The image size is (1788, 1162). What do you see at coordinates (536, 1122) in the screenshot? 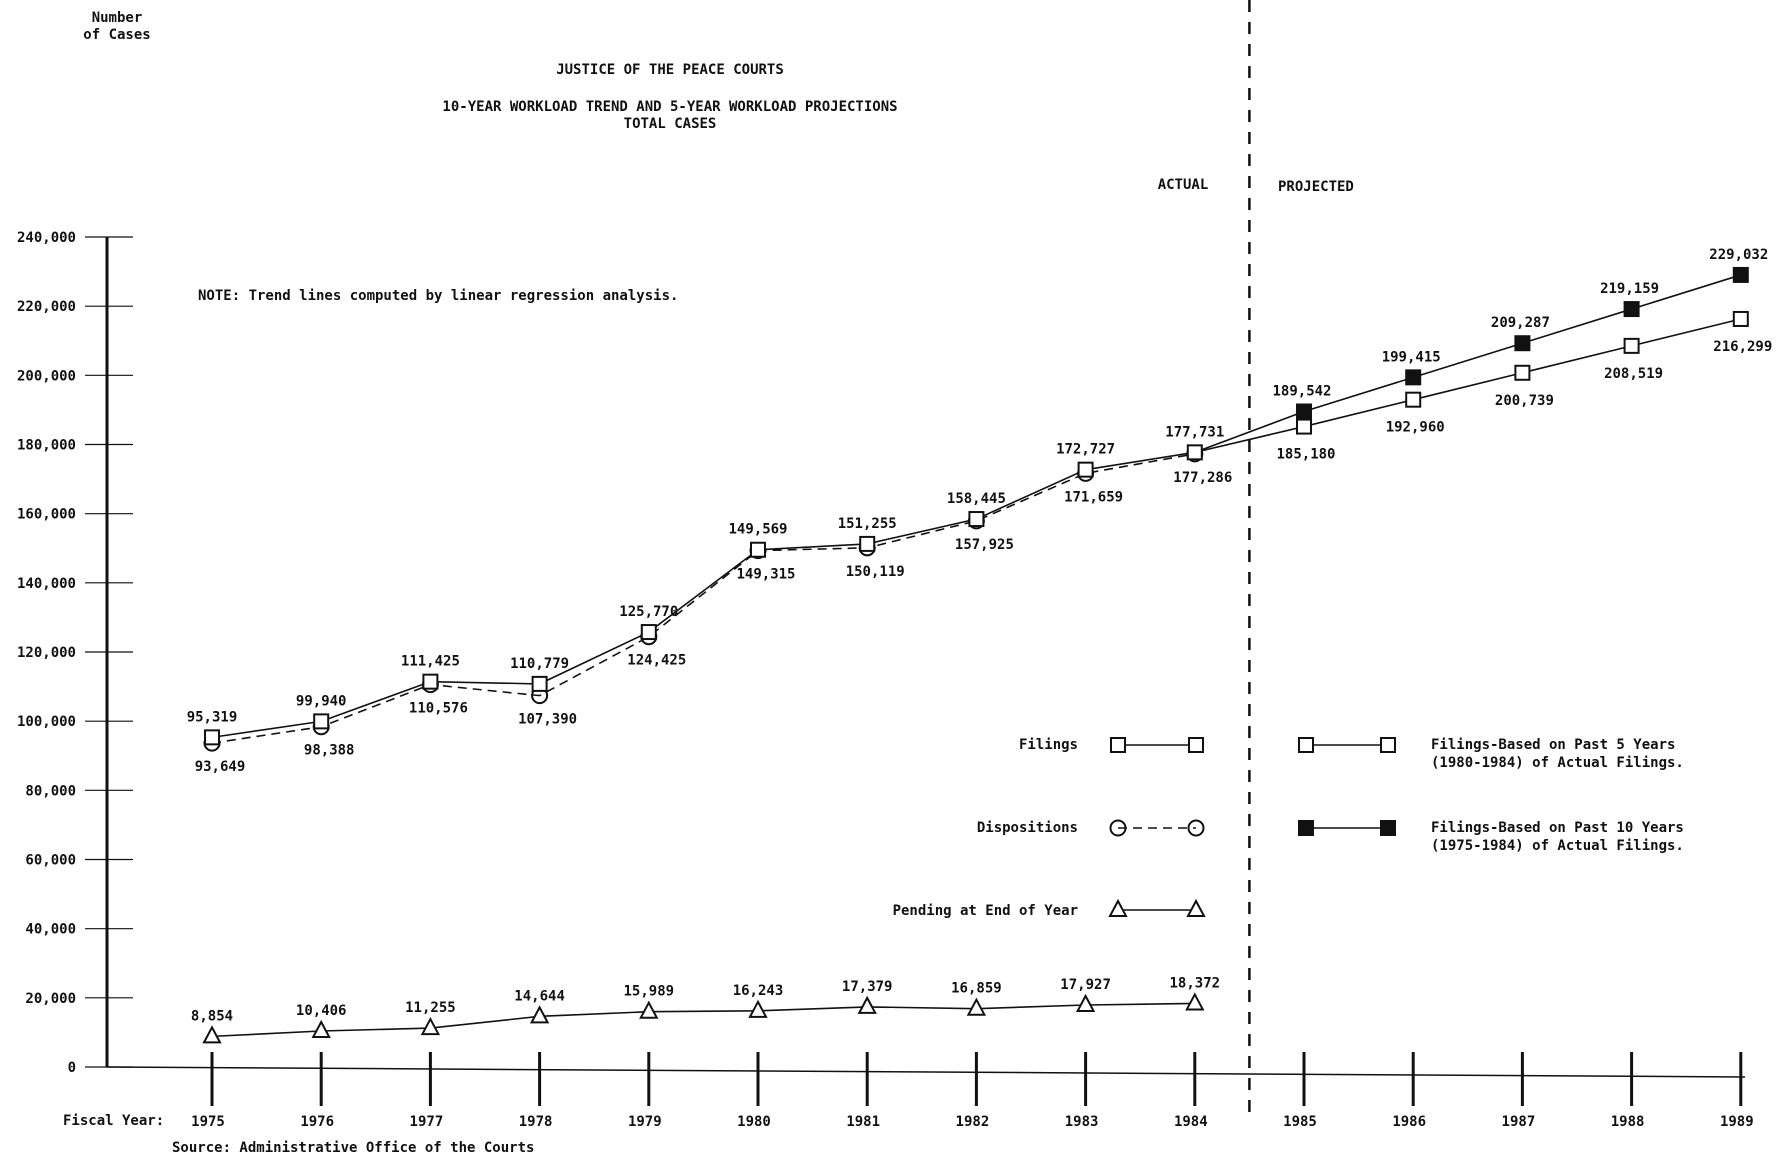
I see `x-tick-label: 1978` at bounding box center [536, 1122].